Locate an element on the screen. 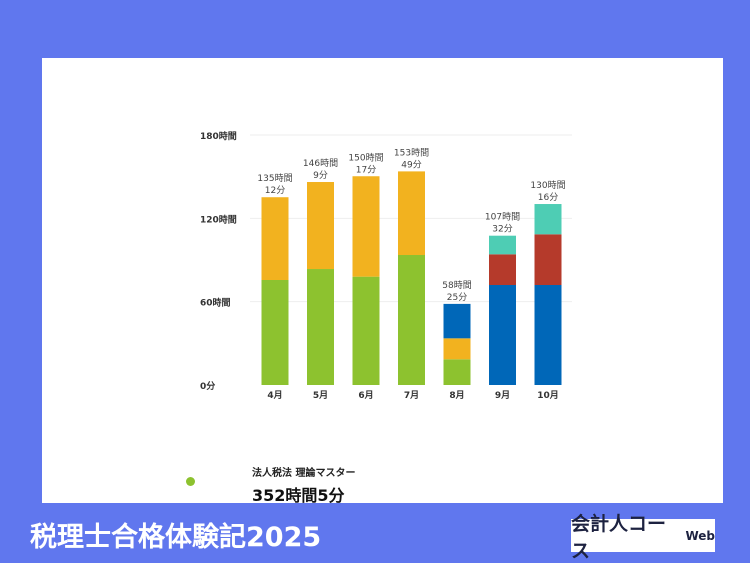 This screenshot has width=750, height=563. x-tick-label: 5月 is located at coordinates (320, 395).